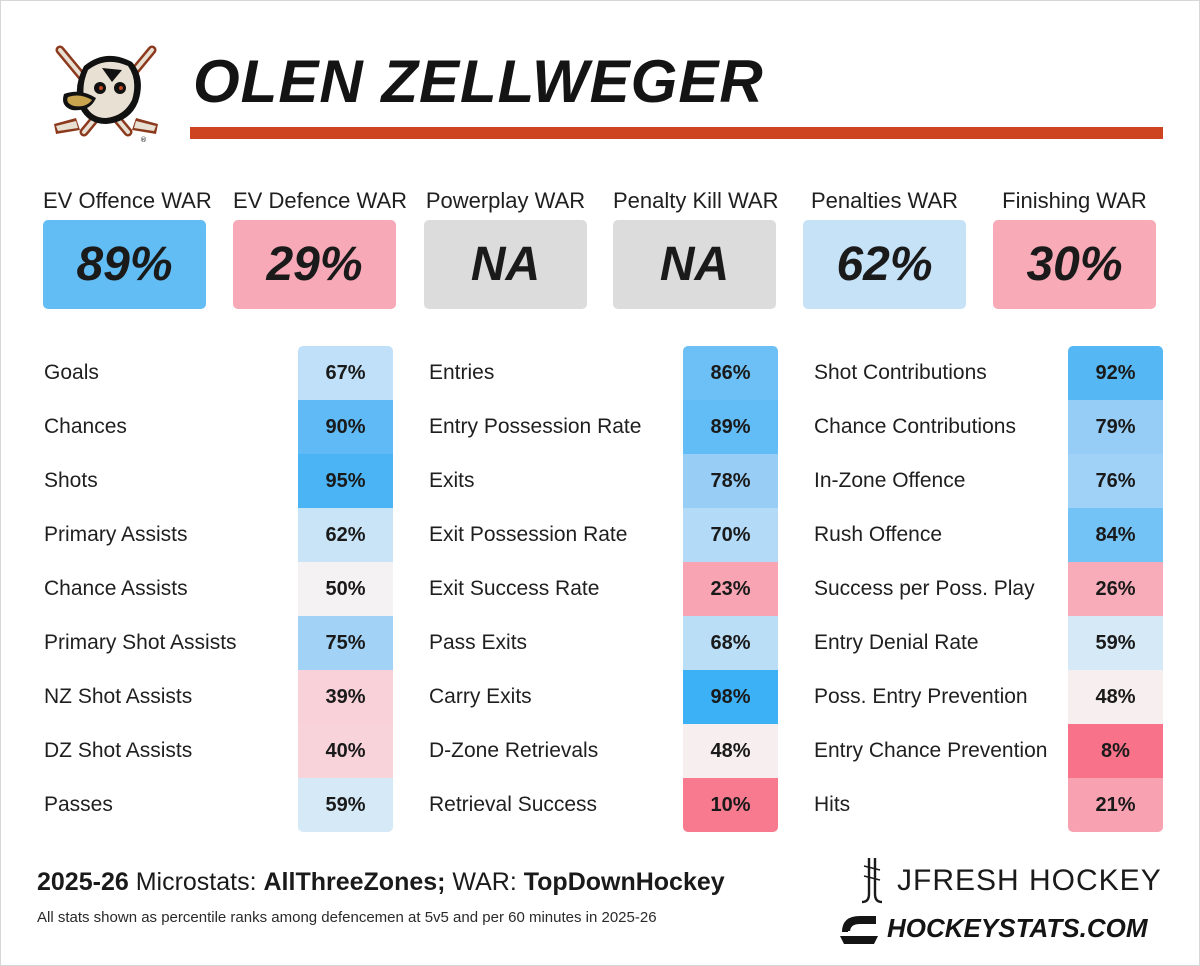 The image size is (1200, 966). What do you see at coordinates (1017, 928) in the screenshot?
I see `brand-hockeystats: HOCKEYSTATS.COM` at bounding box center [1017, 928].